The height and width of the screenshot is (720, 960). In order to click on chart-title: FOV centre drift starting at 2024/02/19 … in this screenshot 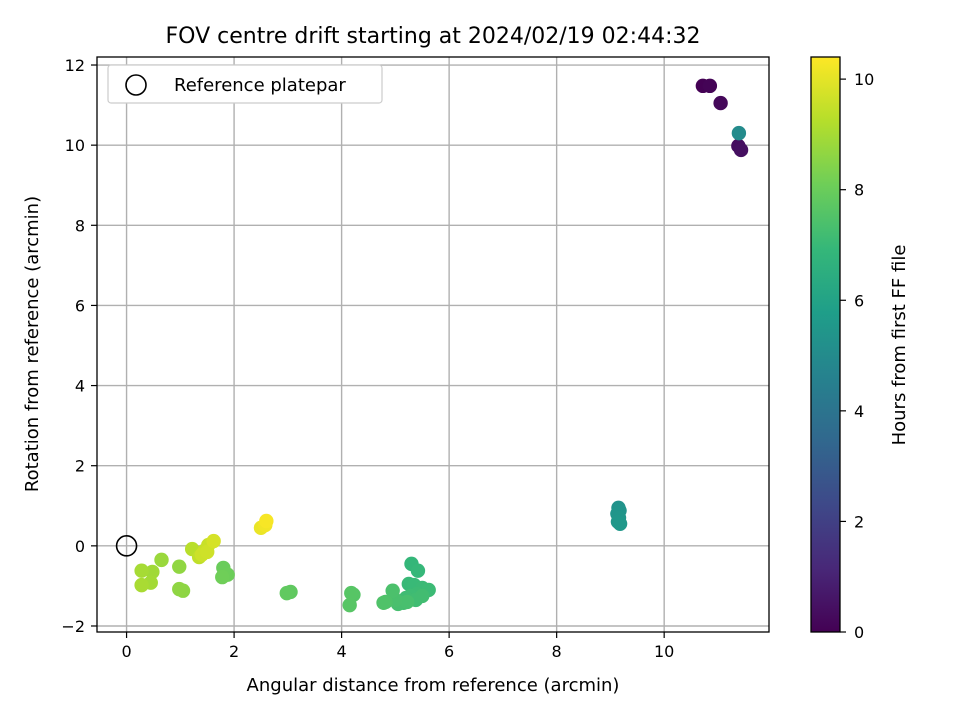, I will do `click(433, 36)`.